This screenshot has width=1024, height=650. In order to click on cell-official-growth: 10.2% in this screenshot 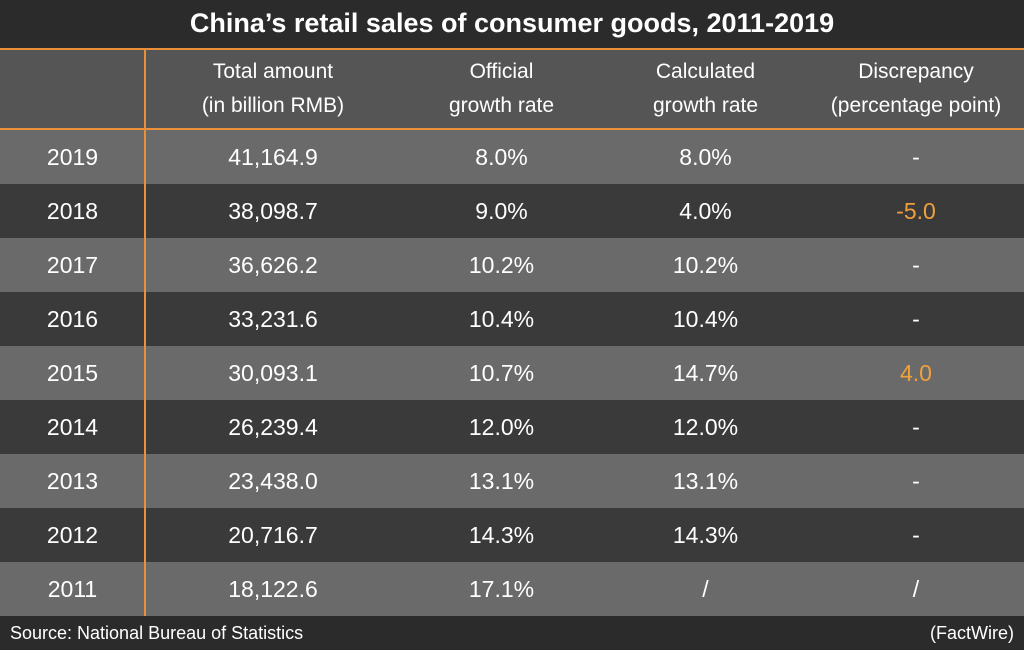, I will do `click(501, 264)`.